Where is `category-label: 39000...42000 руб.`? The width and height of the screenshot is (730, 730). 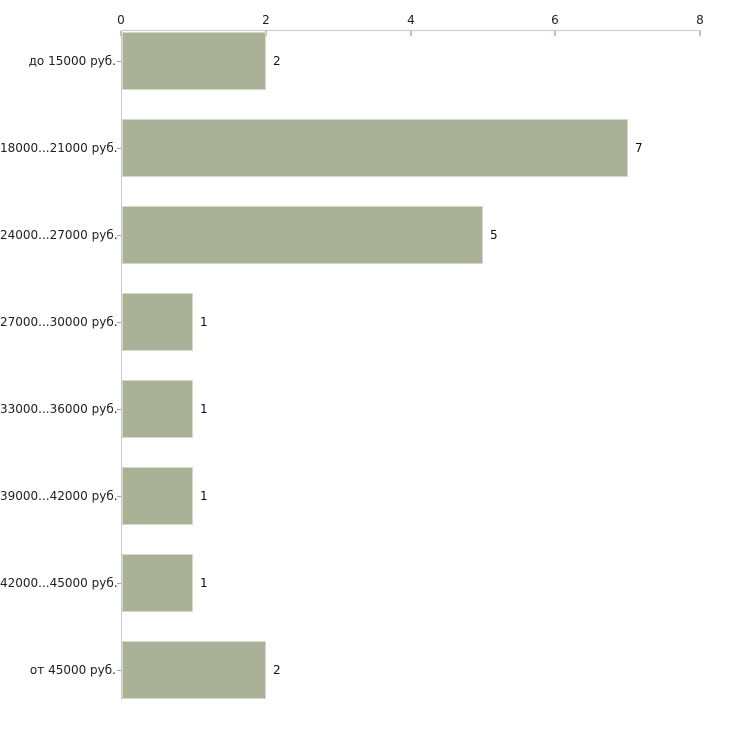 category-label: 39000...42000 руб. is located at coordinates (59, 496).